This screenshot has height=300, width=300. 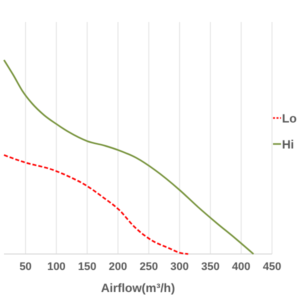 What do you see at coordinates (289, 119) in the screenshot?
I see `legend-label: Lo` at bounding box center [289, 119].